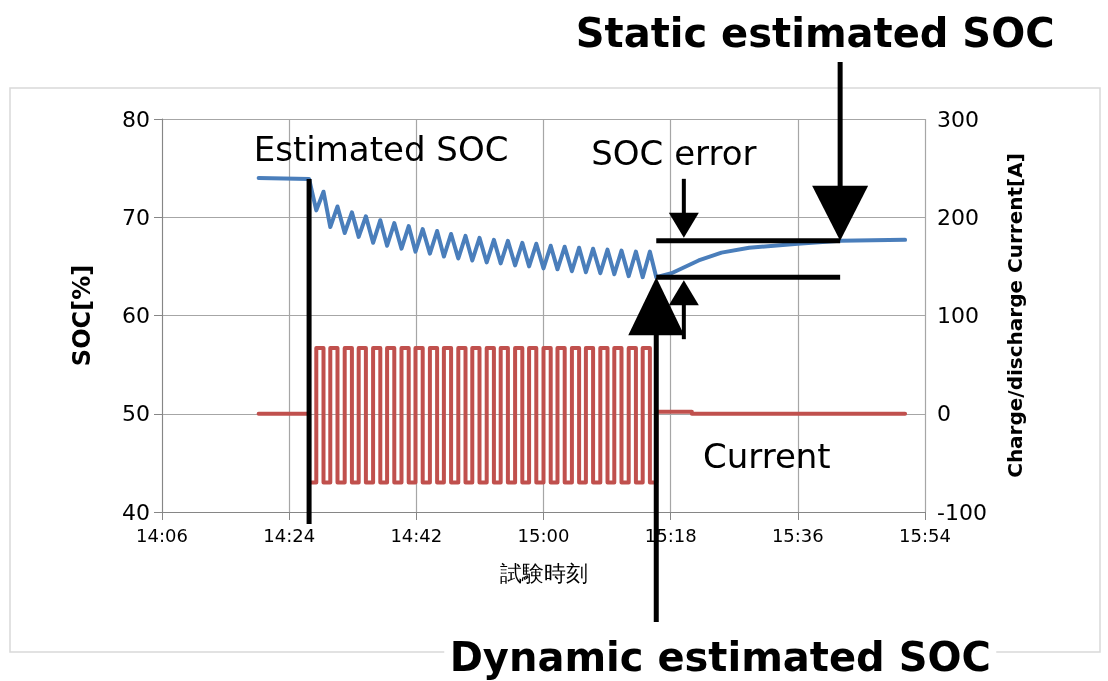 This screenshot has width=1108, height=681. I want to click on y2-tick-label: 200, so click(958, 217).